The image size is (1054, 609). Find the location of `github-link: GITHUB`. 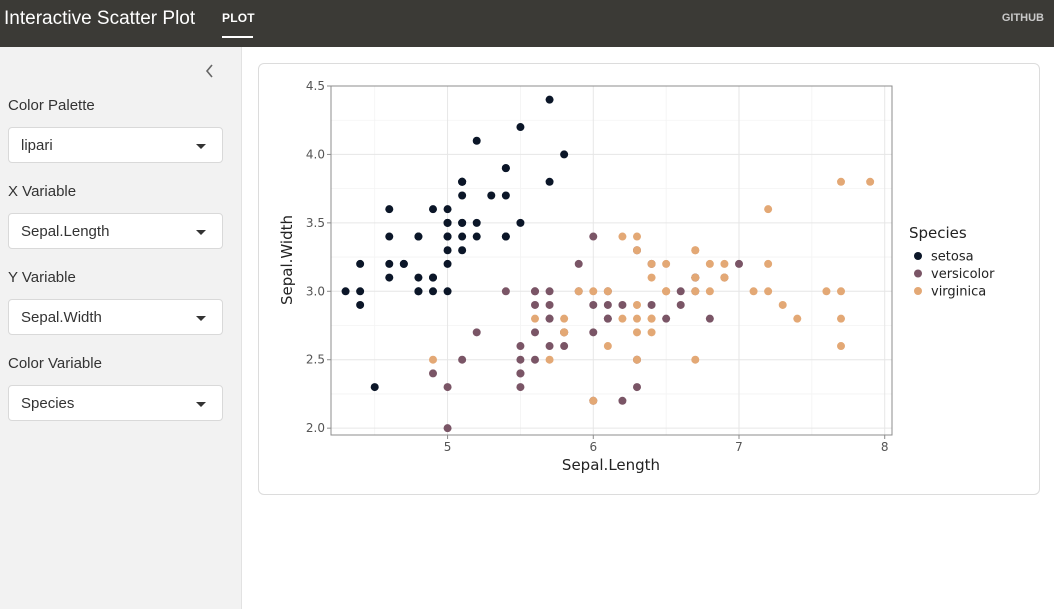

github-link: GITHUB is located at coordinates (1022, 18).